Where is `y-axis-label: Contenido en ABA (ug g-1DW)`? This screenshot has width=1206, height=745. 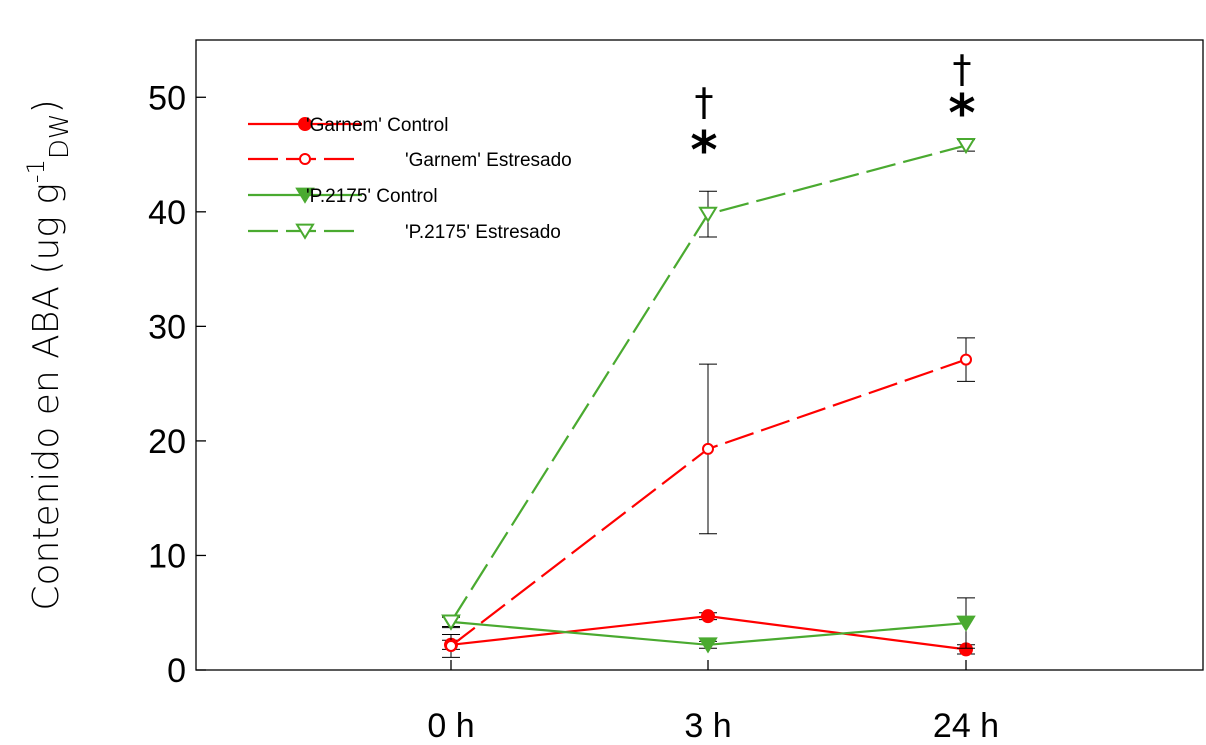
y-axis-label: Contenido en ABA (ug g-1DW) is located at coordinates (48, 354).